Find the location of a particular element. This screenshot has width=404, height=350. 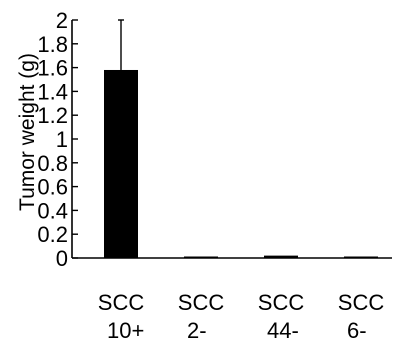

x-category-label-line2: 2- is located at coordinates (197, 330).